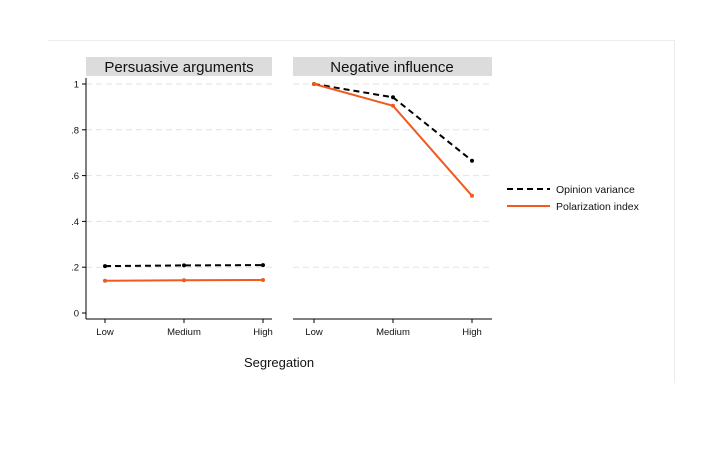 The width and height of the screenshot is (726, 466). Describe the element at coordinates (279, 362) in the screenshot. I see `x-axis-title: Segregation` at that location.